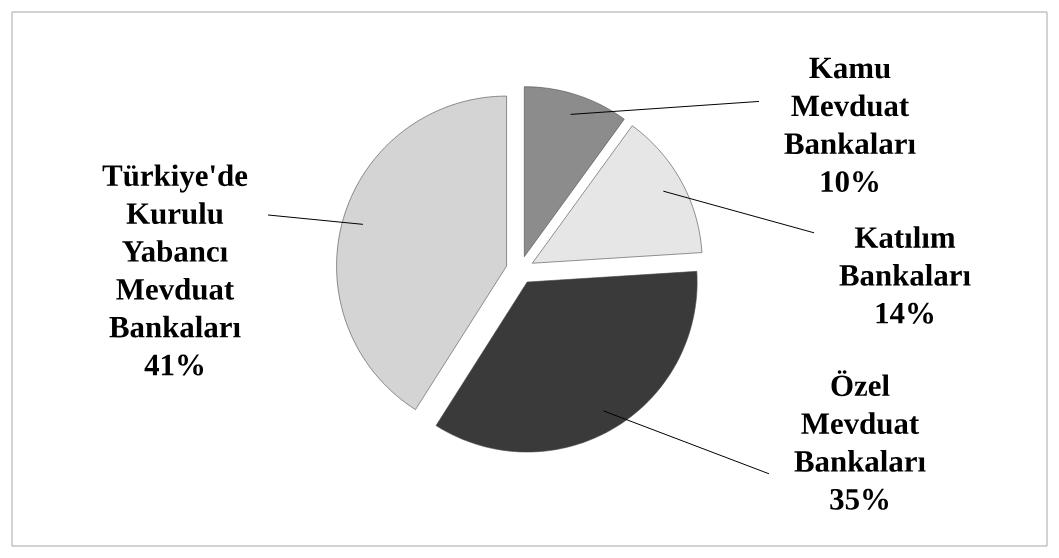  What do you see at coordinates (849, 182) in the screenshot?
I see `data-label: 10%` at bounding box center [849, 182].